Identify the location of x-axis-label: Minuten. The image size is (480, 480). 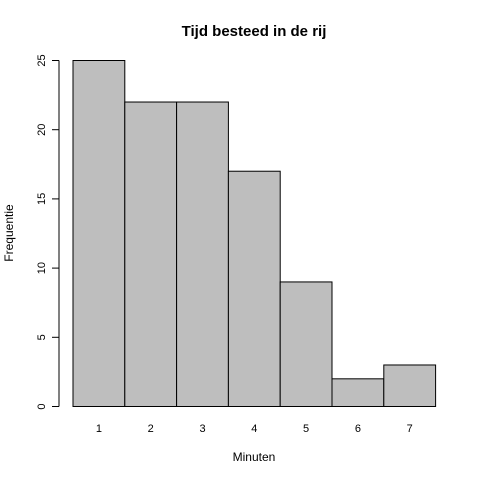
(254, 457).